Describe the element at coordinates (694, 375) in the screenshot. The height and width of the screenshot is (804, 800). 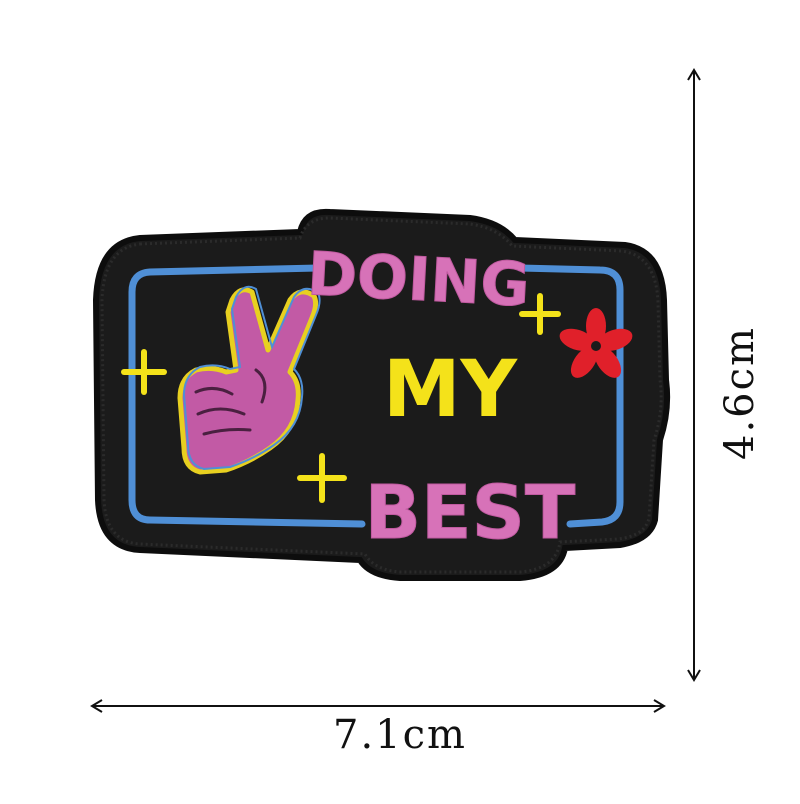
I see `height-arrow` at that location.